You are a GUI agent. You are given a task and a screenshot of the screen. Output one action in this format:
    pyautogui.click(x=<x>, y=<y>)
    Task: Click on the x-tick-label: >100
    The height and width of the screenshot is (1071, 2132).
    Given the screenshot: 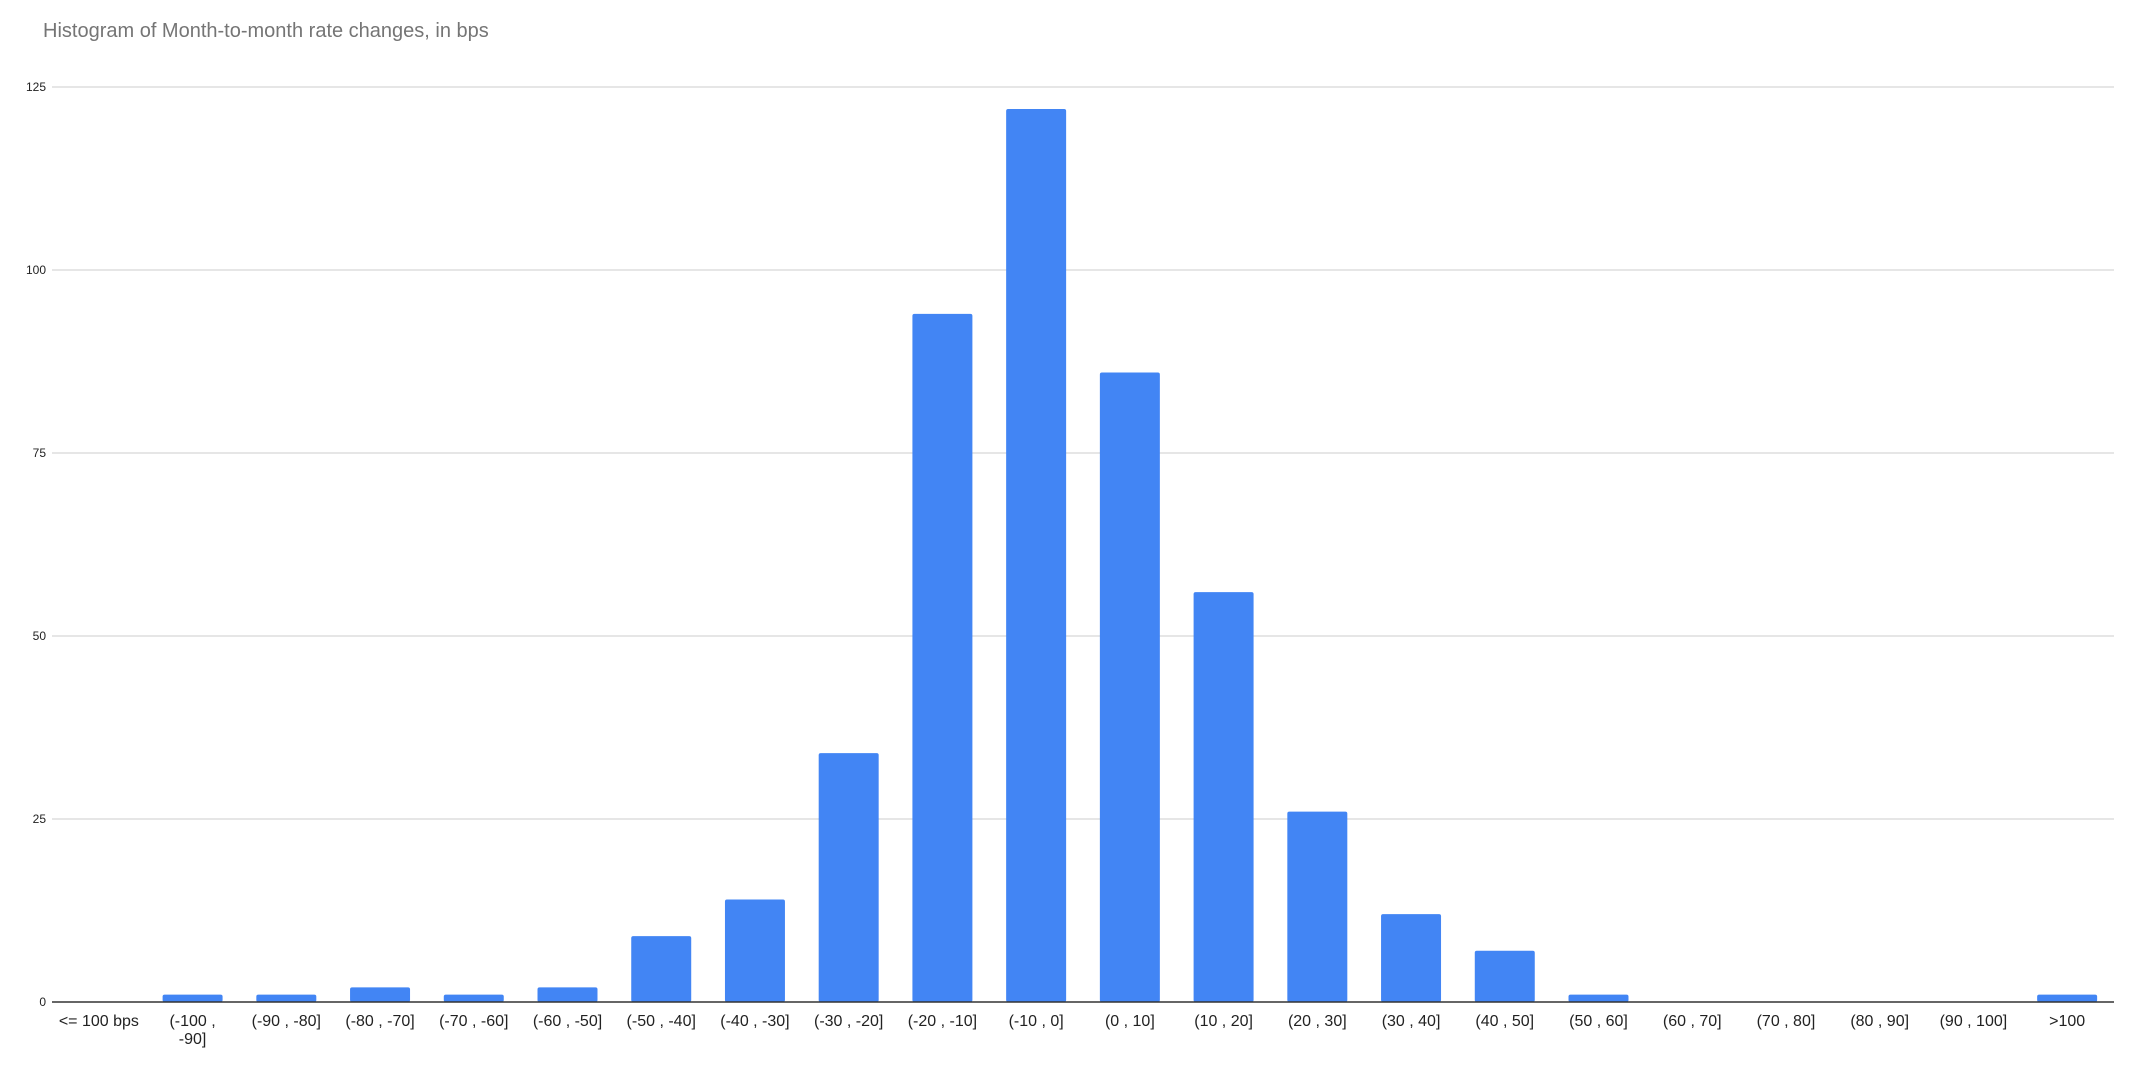 What is the action you would take?
    pyautogui.click(x=2067, y=1021)
    